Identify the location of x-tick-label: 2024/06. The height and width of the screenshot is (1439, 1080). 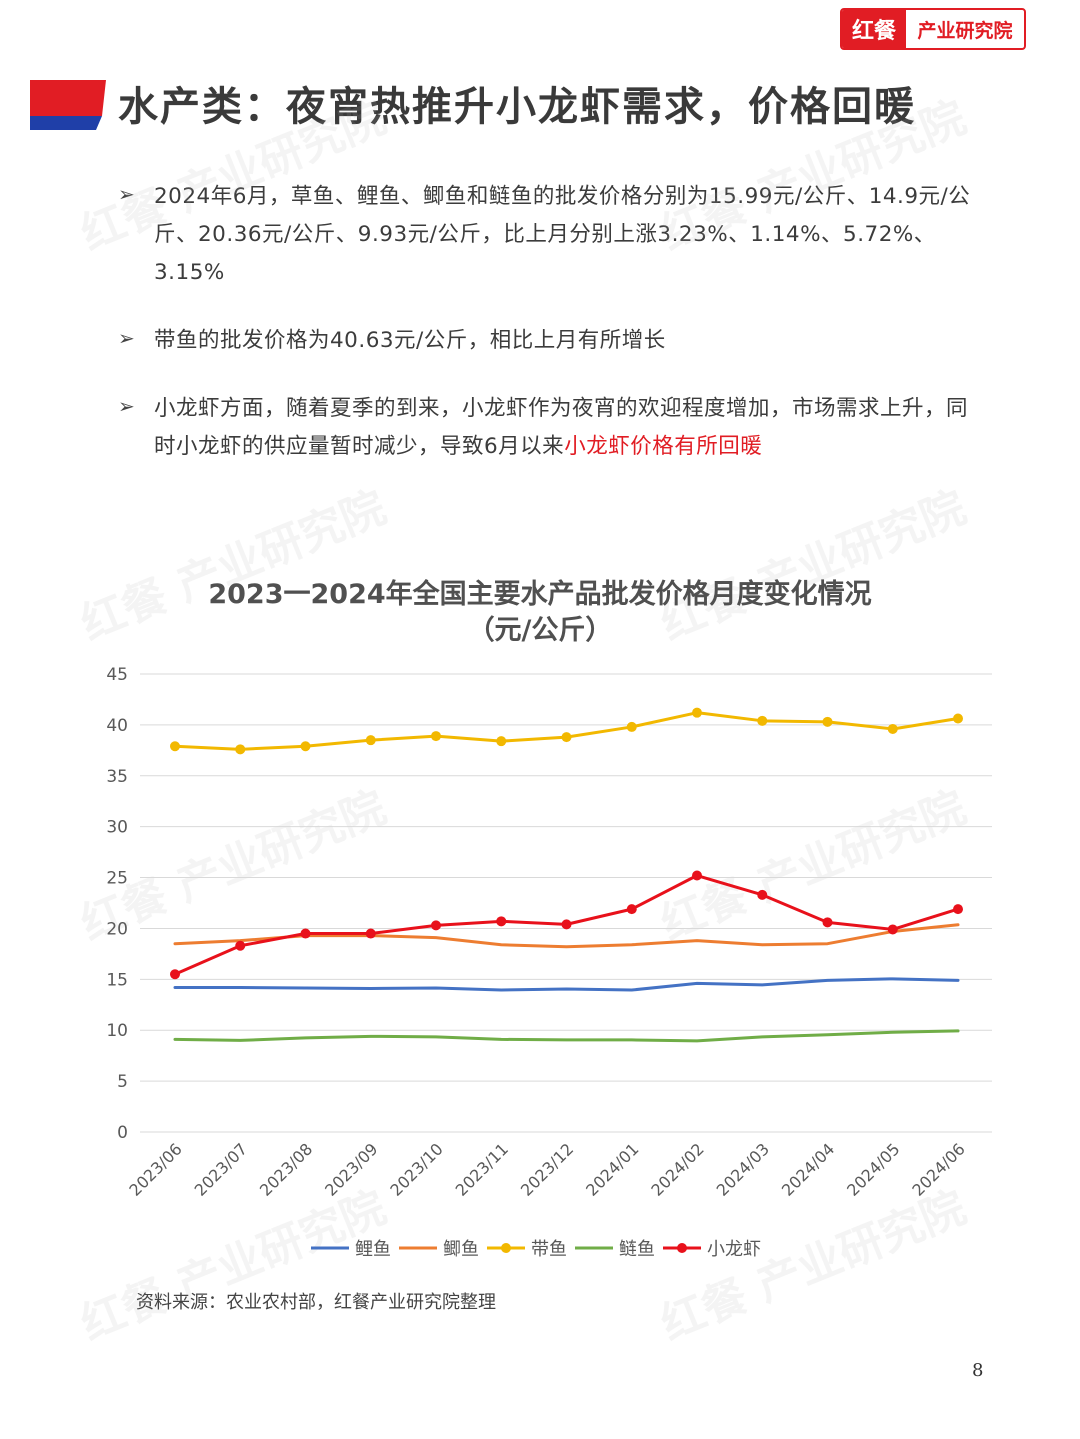
(938, 1169).